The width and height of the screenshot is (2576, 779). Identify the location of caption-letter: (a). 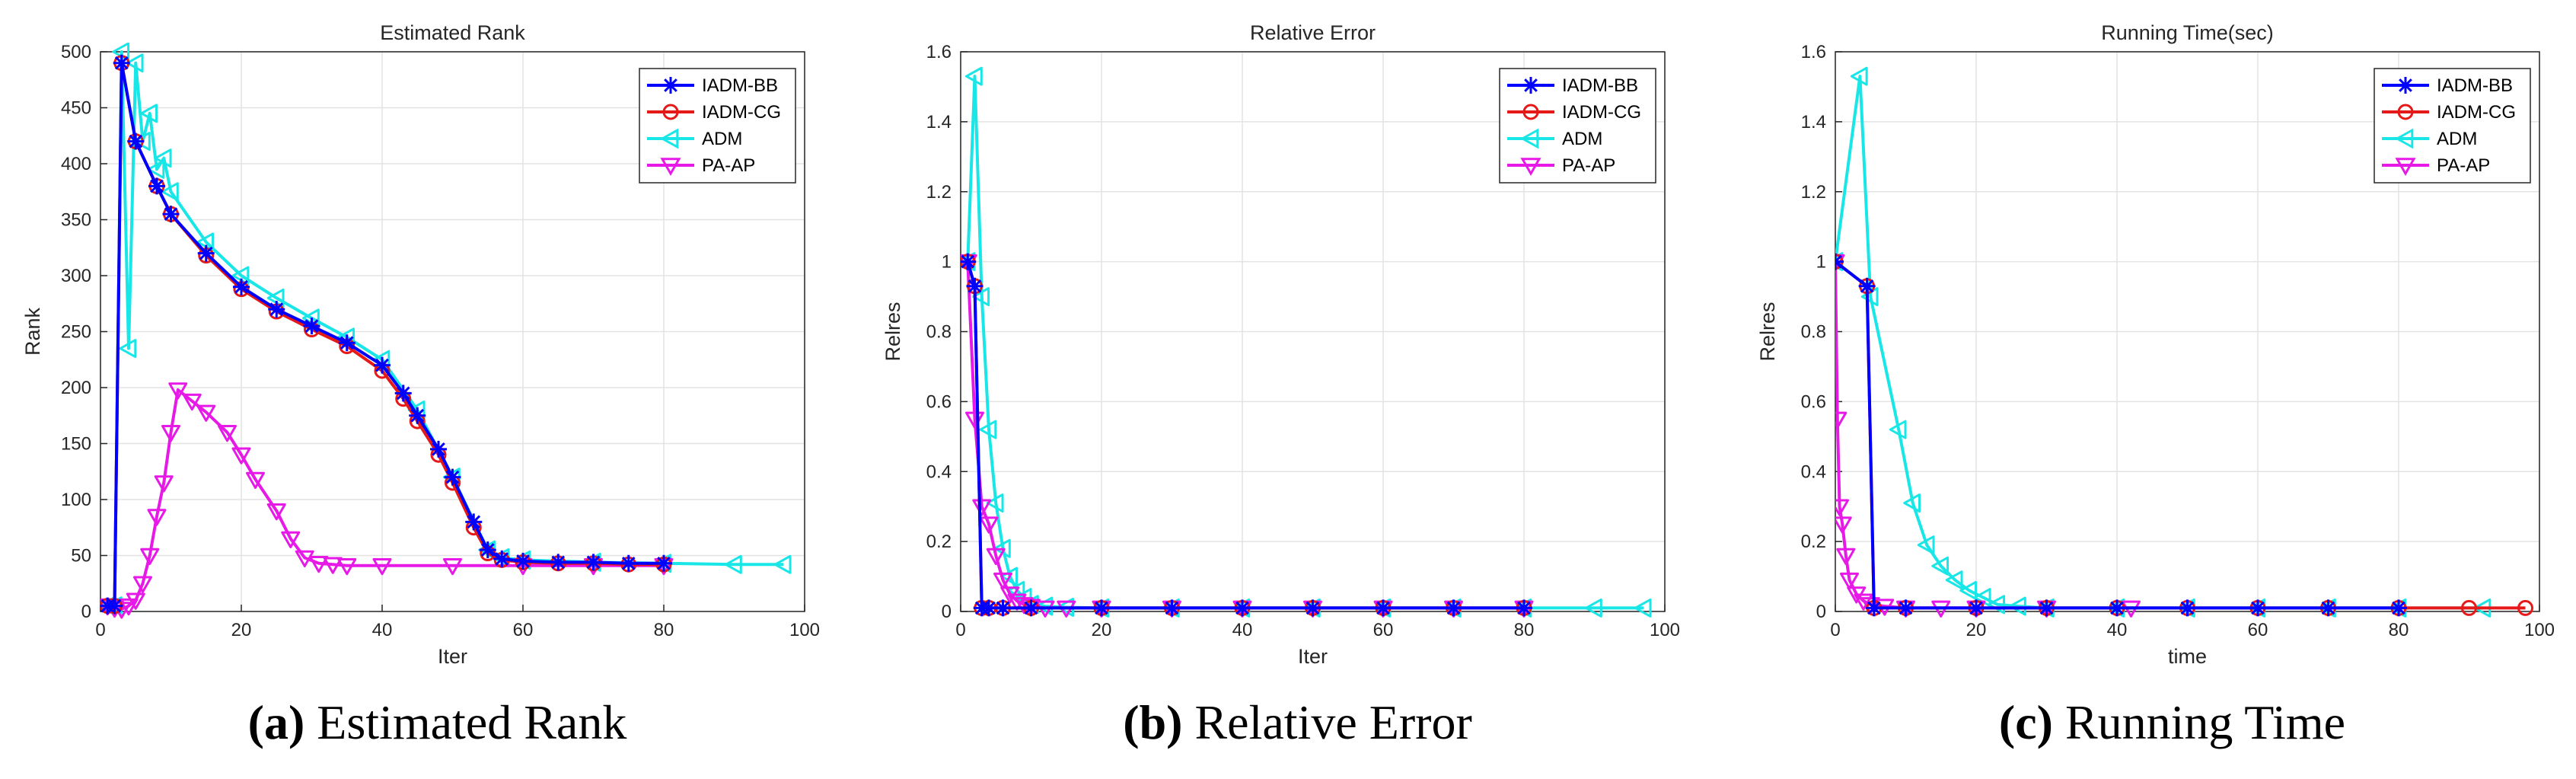
(276, 722).